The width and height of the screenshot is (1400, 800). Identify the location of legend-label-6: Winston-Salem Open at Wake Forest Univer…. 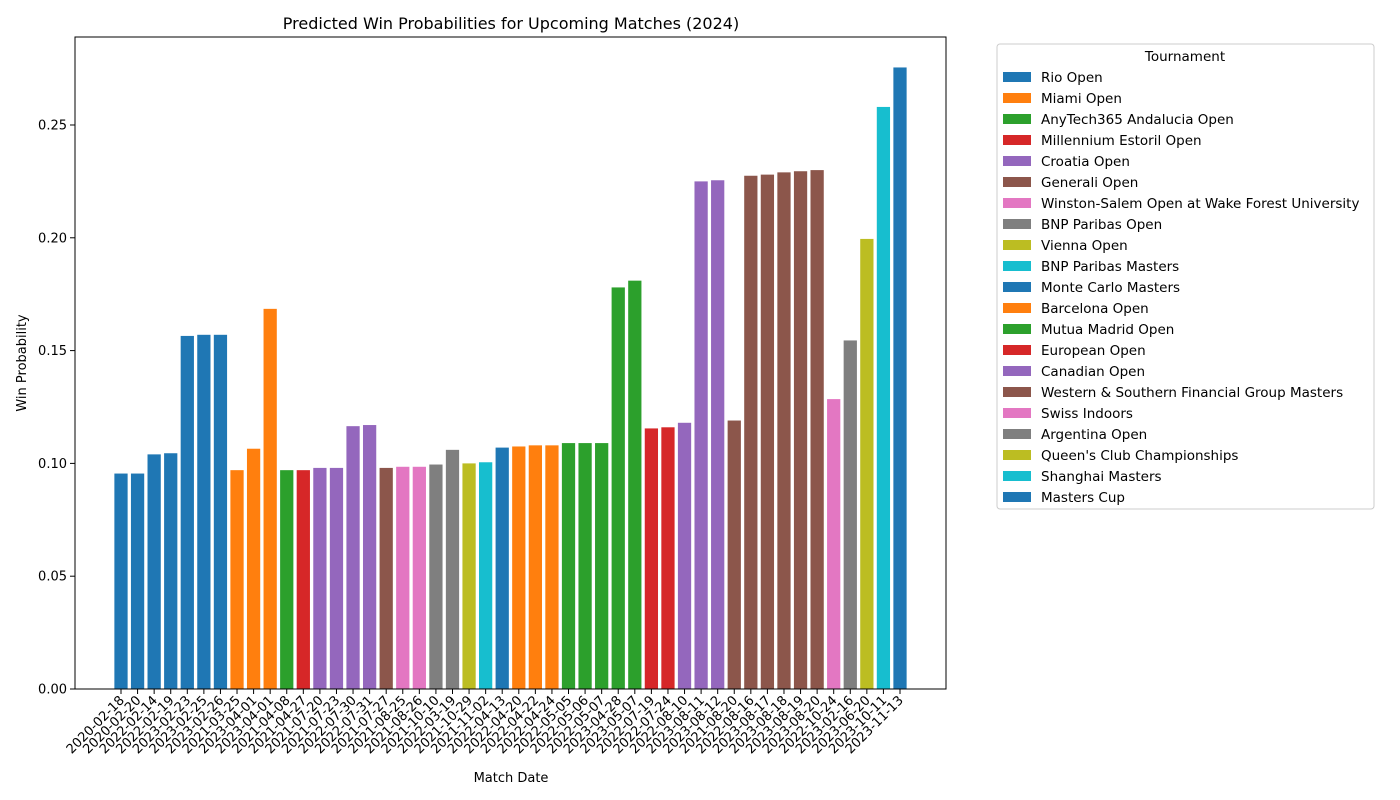
(1200, 204).